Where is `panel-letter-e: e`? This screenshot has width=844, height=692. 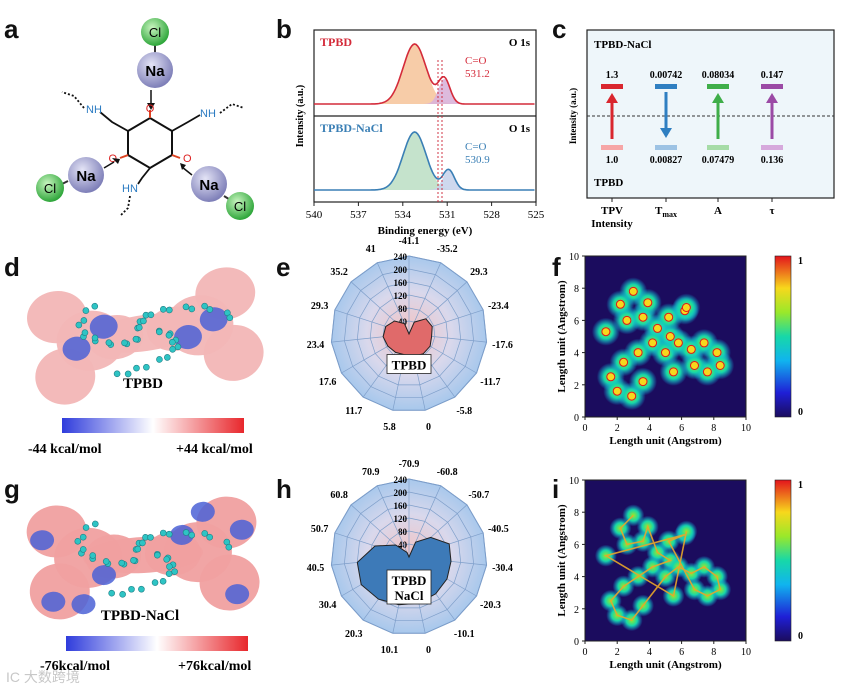 panel-letter-e: e is located at coordinates (283, 267).